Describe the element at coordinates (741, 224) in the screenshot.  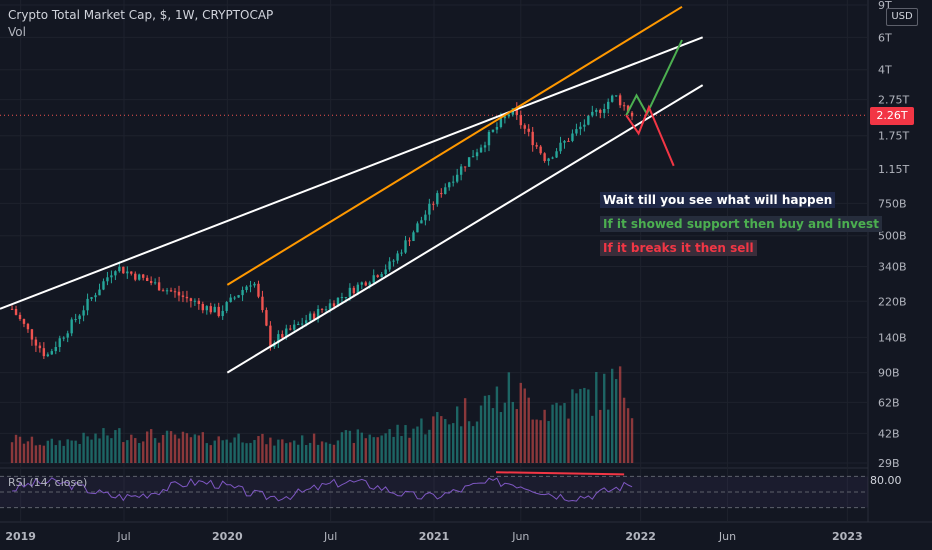
I see `annotation-support: If it showed support then buy and invest` at that location.